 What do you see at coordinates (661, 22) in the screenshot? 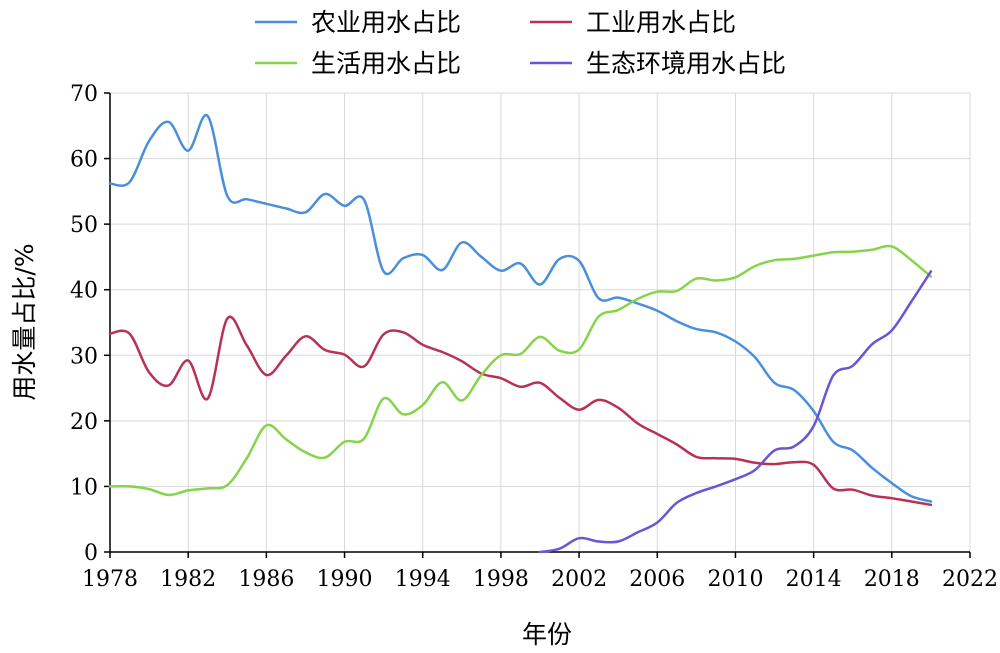
I see `legend-label-2: 工业用水占比` at bounding box center [661, 22].